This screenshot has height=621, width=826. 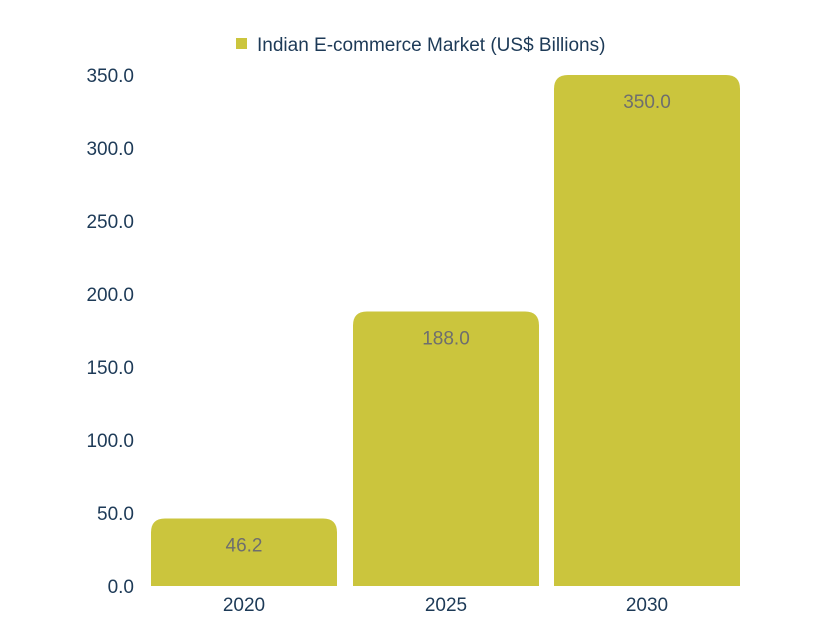 What do you see at coordinates (244, 546) in the screenshot?
I see `data-label-2020: 46.2` at bounding box center [244, 546].